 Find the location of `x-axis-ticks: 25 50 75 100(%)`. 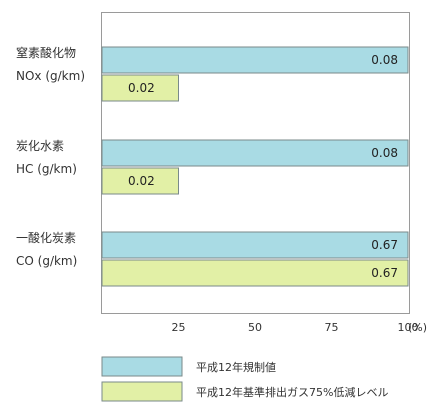

x-axis-ticks: 25 50 75 100(%) is located at coordinates (300, 327).